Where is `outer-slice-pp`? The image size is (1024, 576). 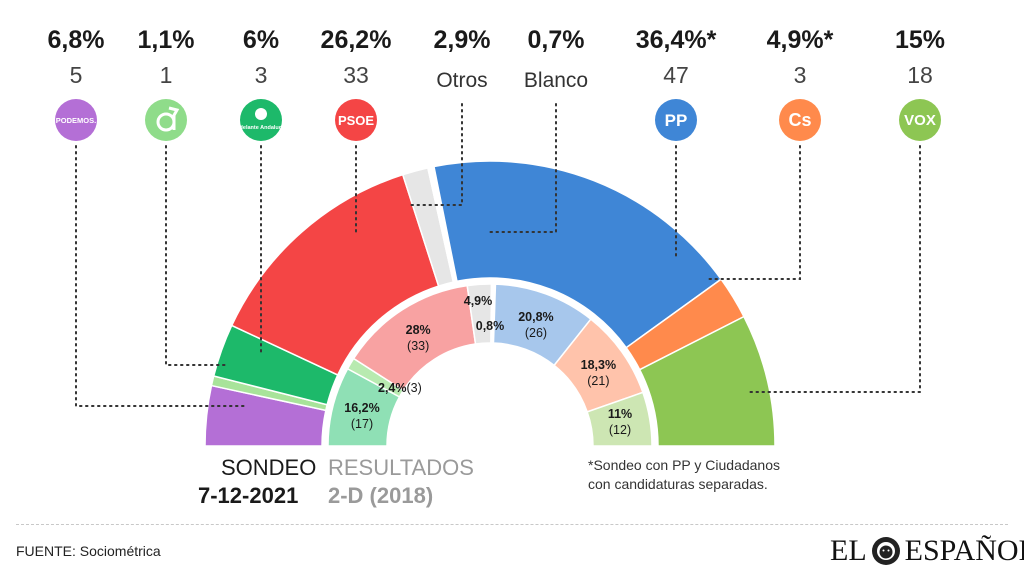
outer-slice-pp is located at coordinates (578, 254).